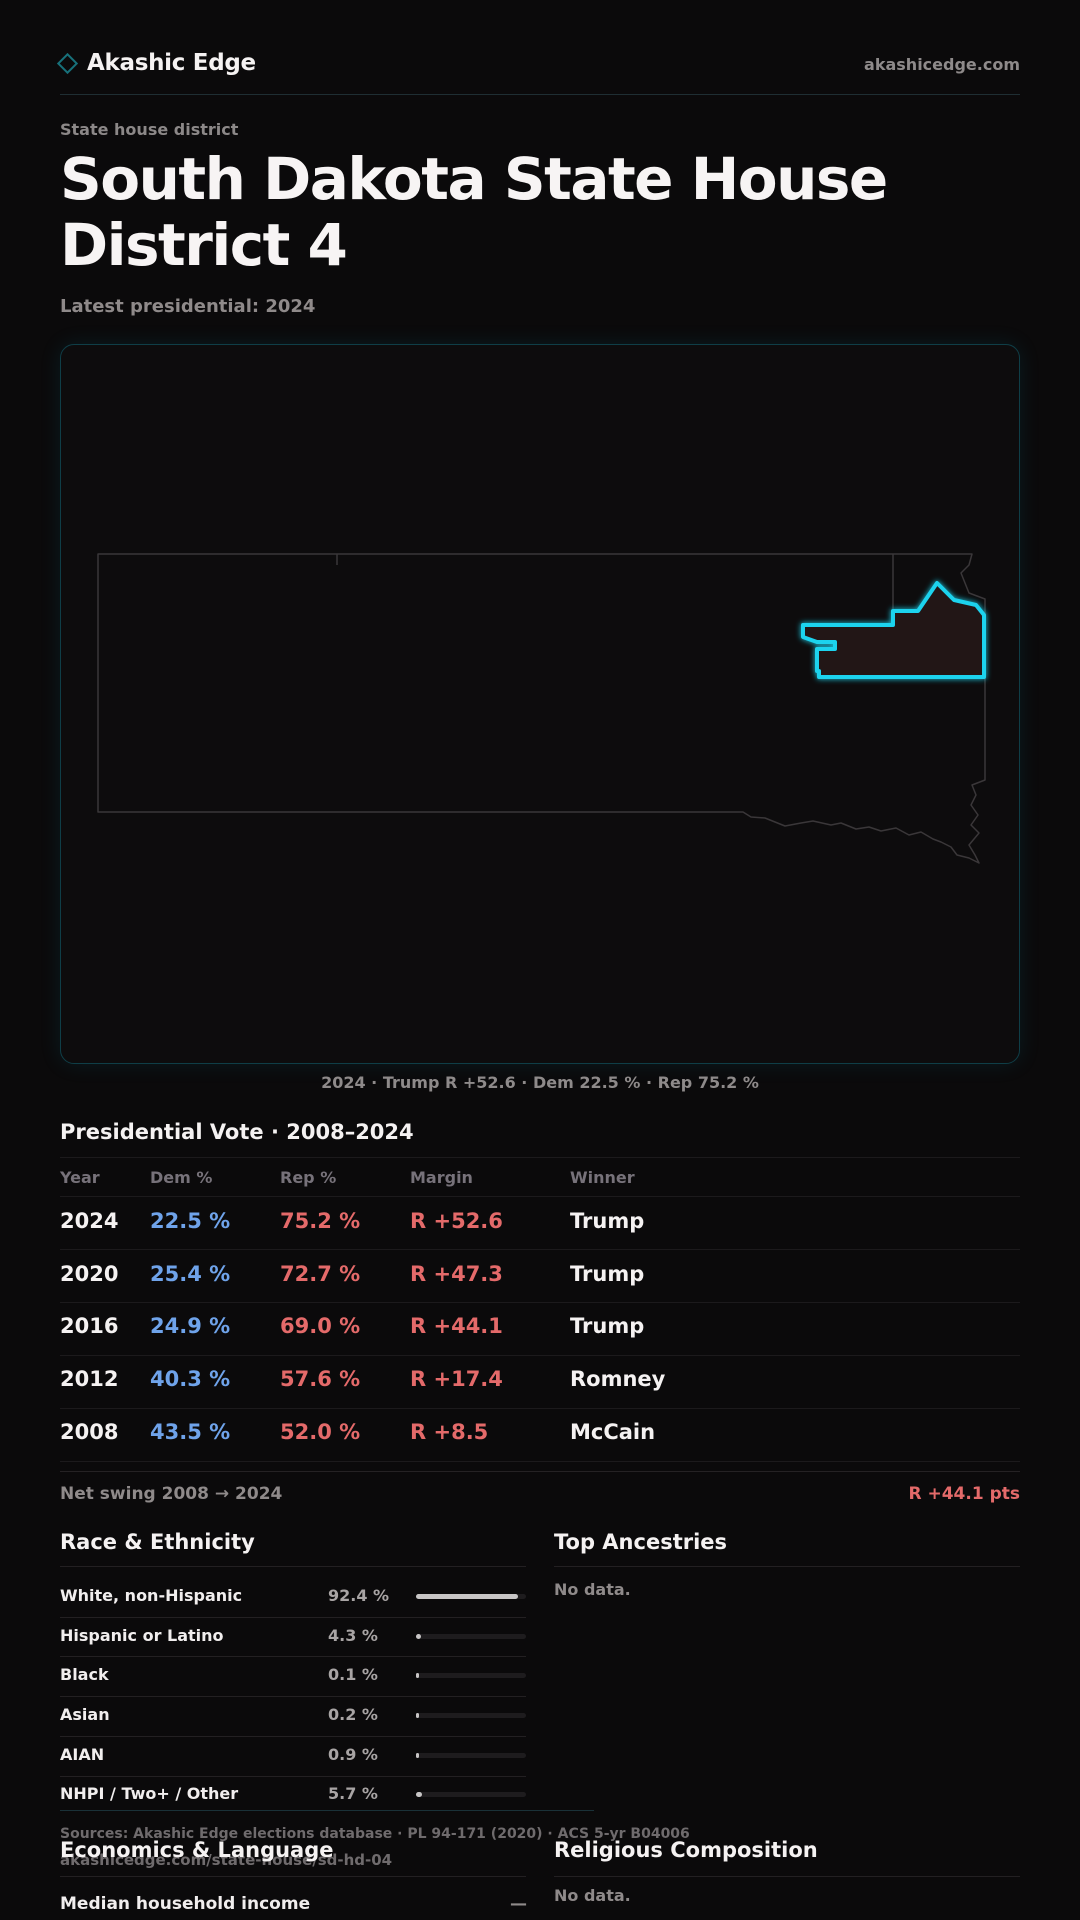 This screenshot has width=1080, height=1920. I want to click on row-margin: R +44.1, so click(456, 1326).